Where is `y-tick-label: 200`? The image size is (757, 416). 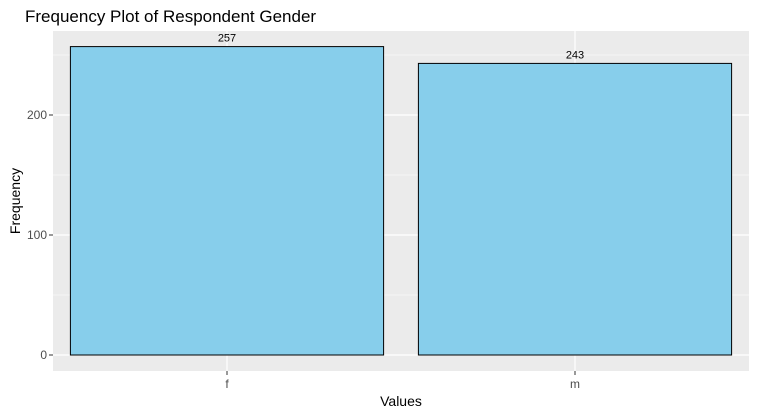
y-tick-label: 200 is located at coordinates (37, 115).